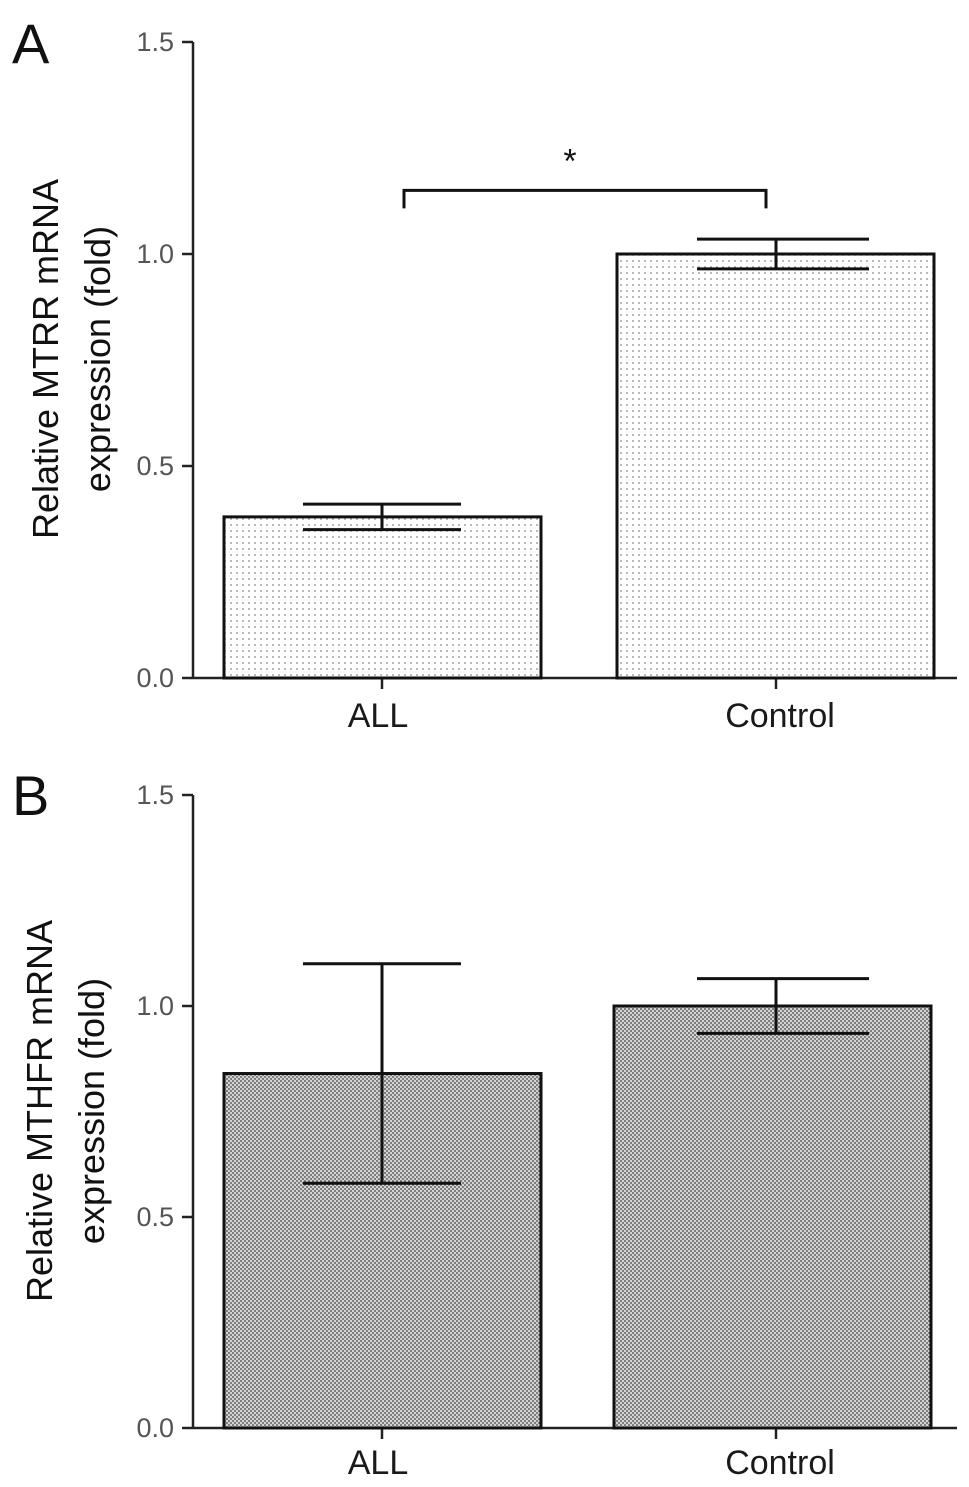 This screenshot has height=1487, width=969. Describe the element at coordinates (31, 43) in the screenshot. I see `panel-label-a: A` at that location.